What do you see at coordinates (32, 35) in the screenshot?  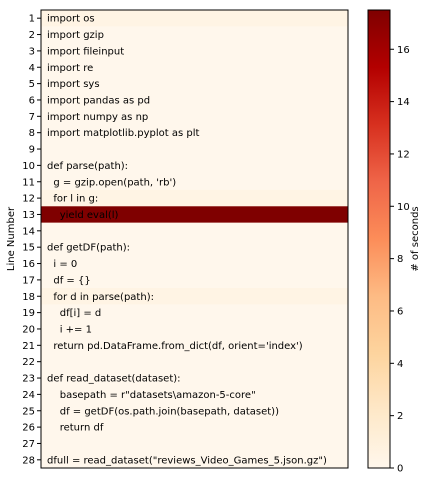 I see `y-tick-label: 2` at bounding box center [32, 35].